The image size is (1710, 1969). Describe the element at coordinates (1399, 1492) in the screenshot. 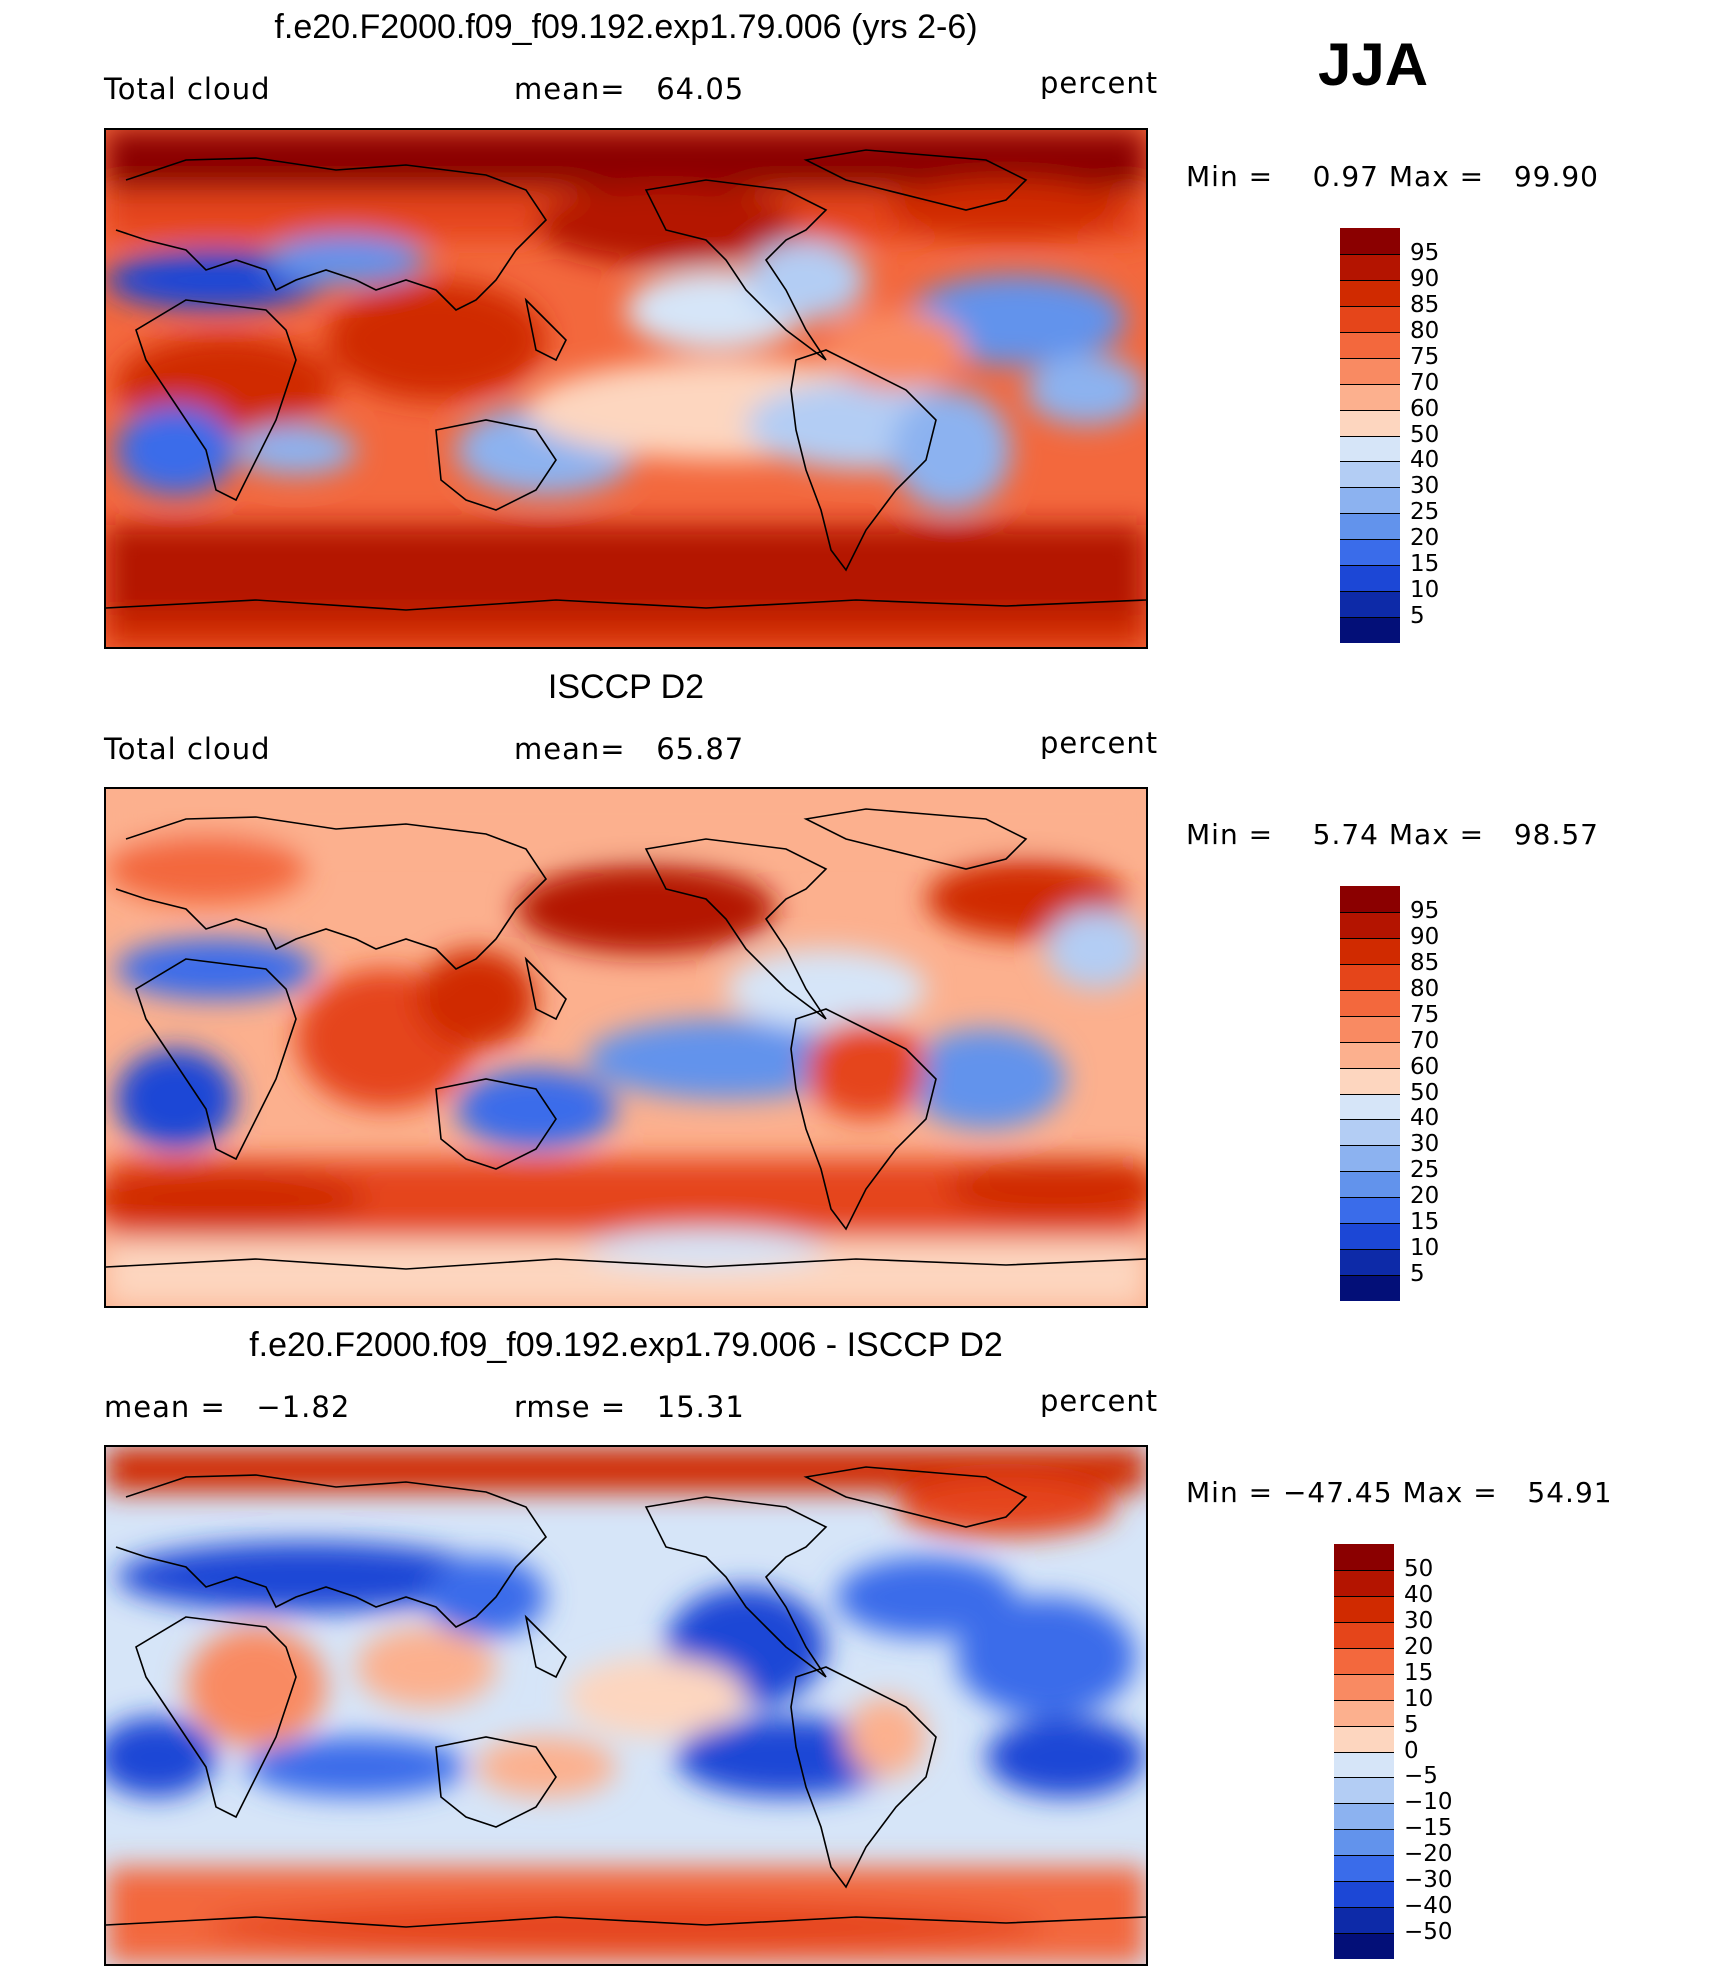

I see `panel-3-minmax: Min = −47.45 Max = 54.91` at that location.